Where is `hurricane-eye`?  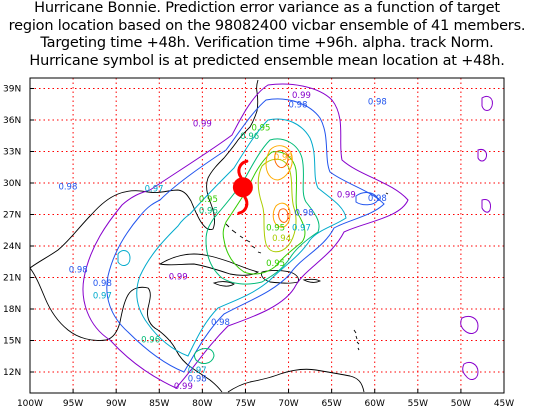 hurricane-eye is located at coordinates (242, 187).